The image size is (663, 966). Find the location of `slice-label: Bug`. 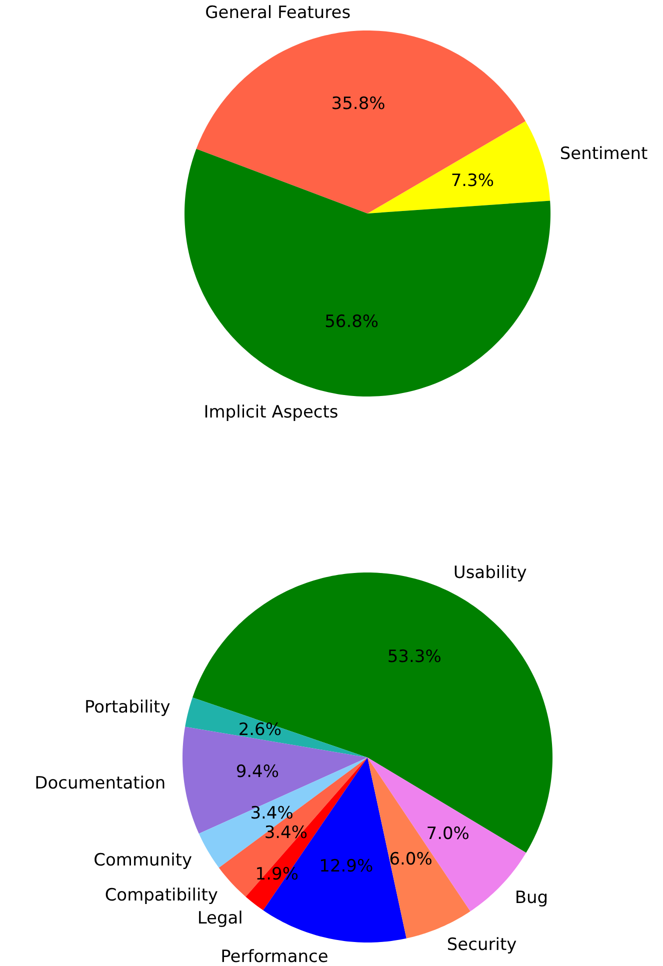

slice-label: Bug is located at coordinates (531, 898).